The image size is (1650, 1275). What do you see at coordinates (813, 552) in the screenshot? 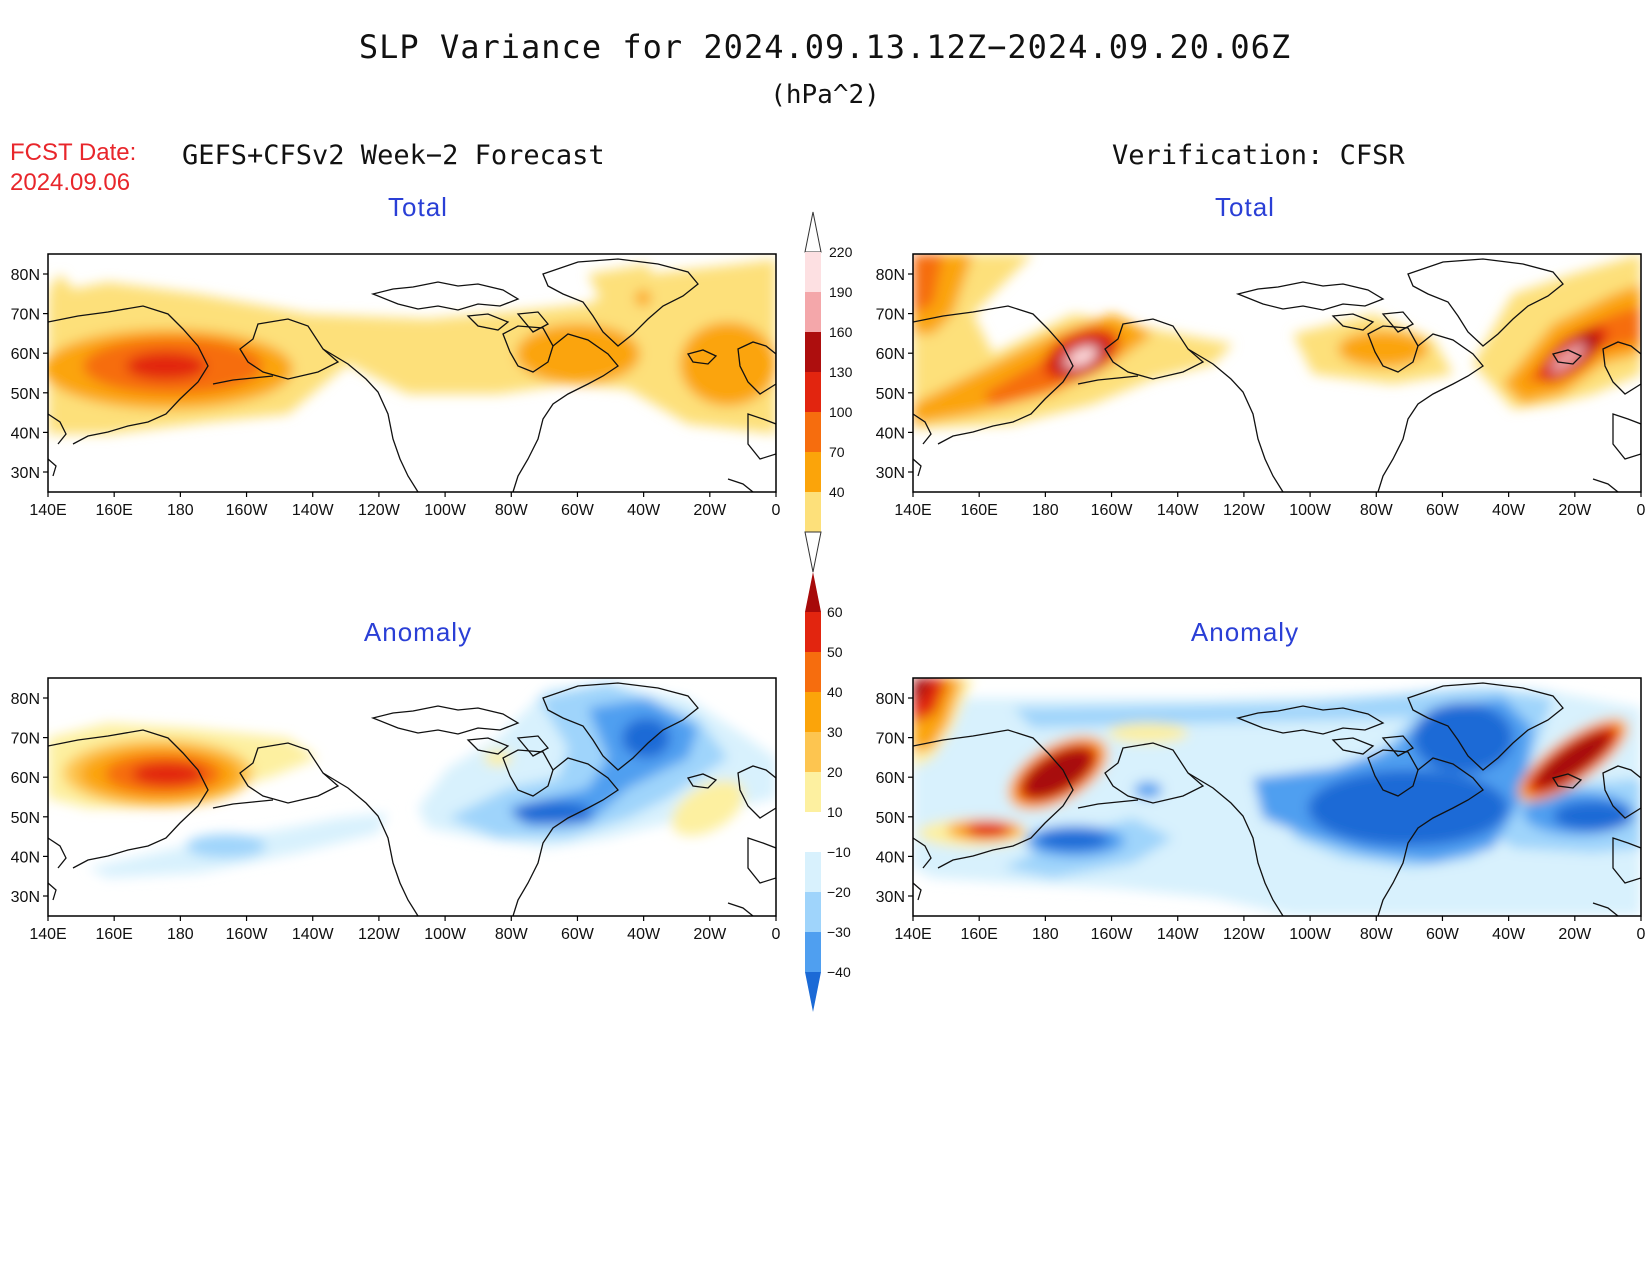
I see `colorbar-bottom-arrow` at bounding box center [813, 552].